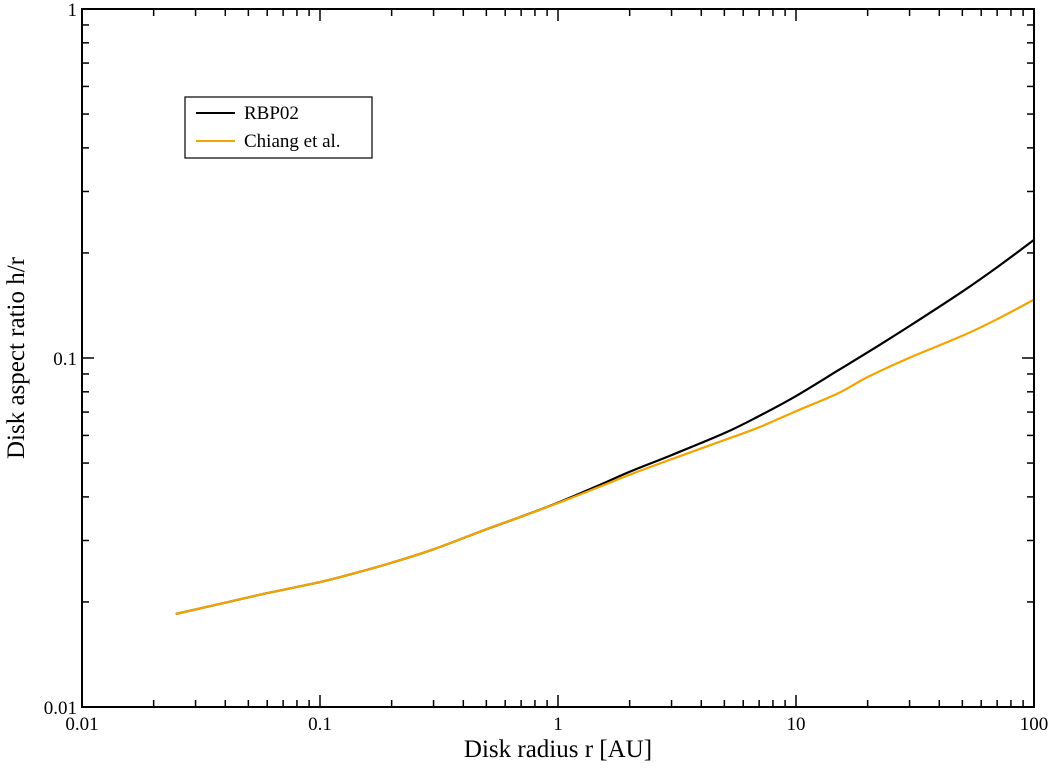 This screenshot has height=768, width=1056. Describe the element at coordinates (81, 724) in the screenshot. I see `x-tick-label: 0.01` at that location.